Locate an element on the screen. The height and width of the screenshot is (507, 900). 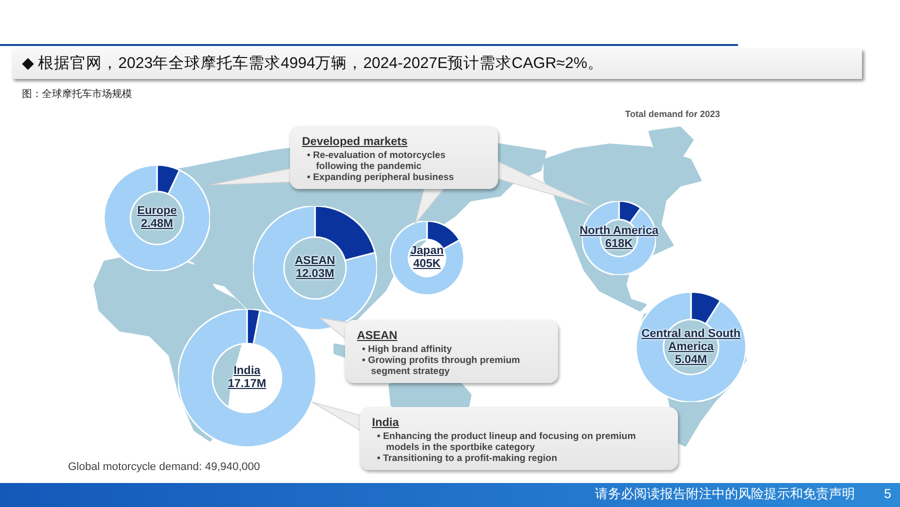
text: Total demand for 2023 is located at coordinates (672, 114).